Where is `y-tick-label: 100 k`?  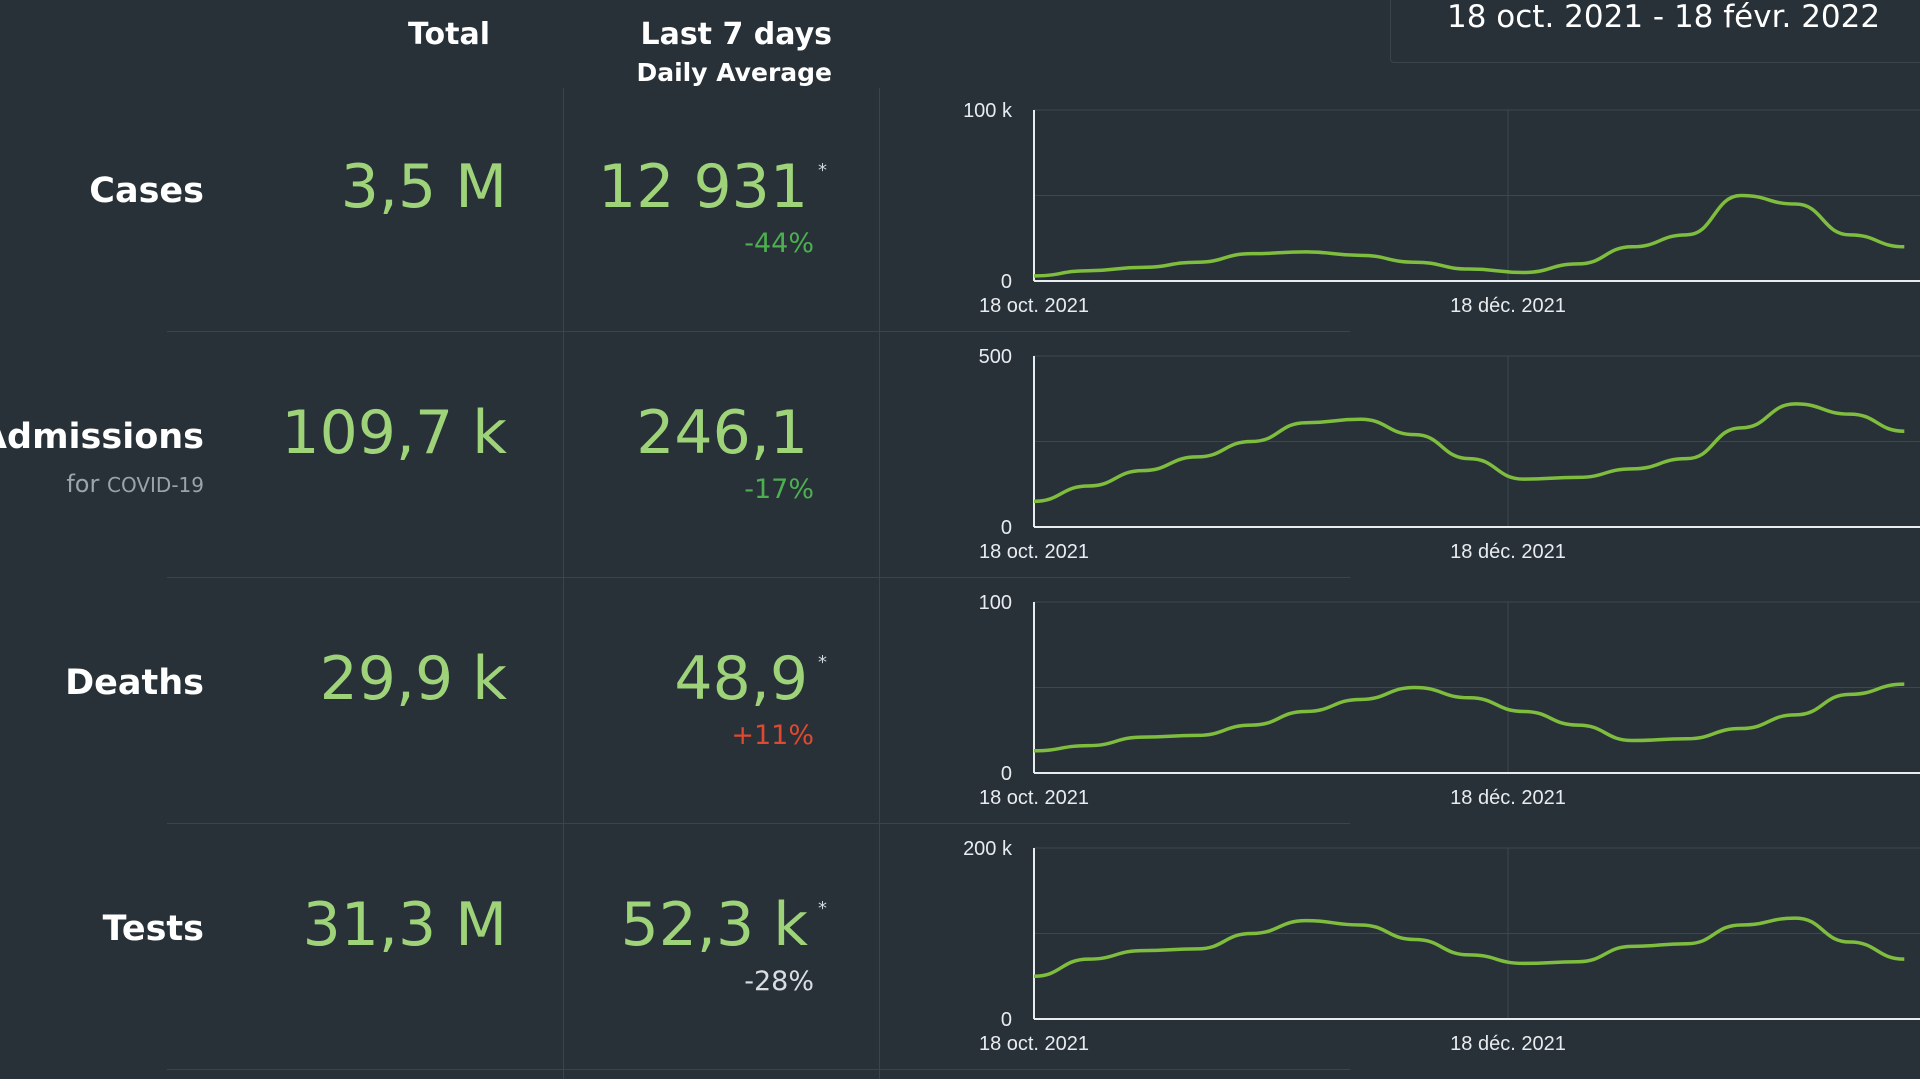
y-tick-label: 100 k is located at coordinates (988, 111).